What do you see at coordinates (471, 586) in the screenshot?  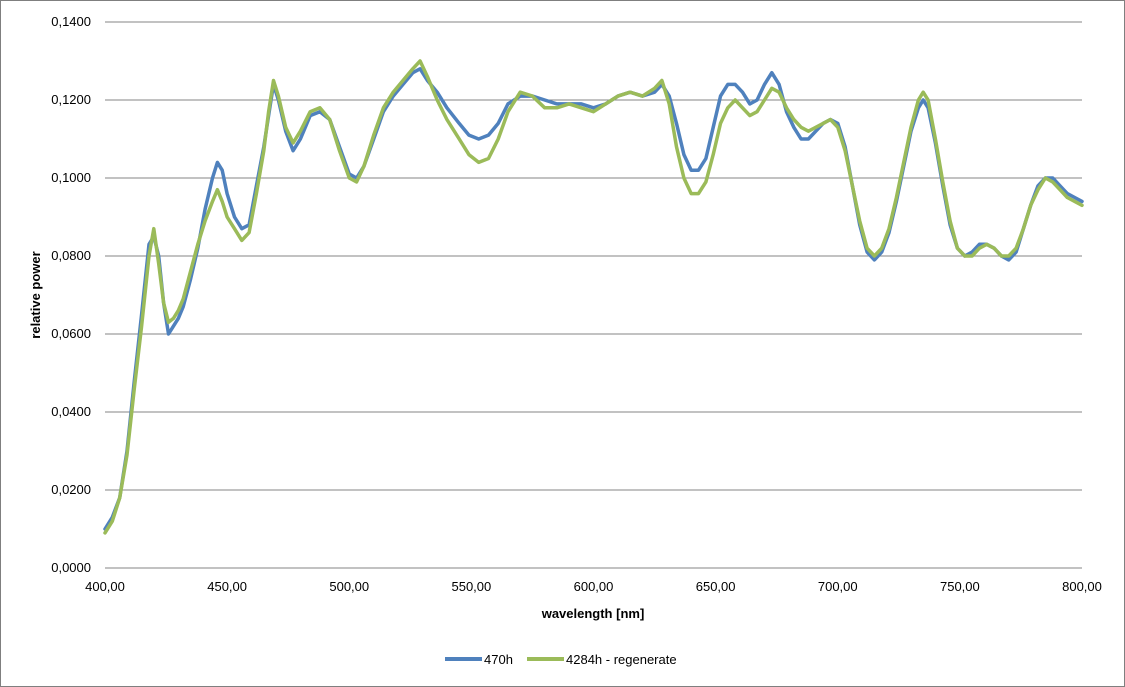 I see `x-tick-label: 550,00` at bounding box center [471, 586].